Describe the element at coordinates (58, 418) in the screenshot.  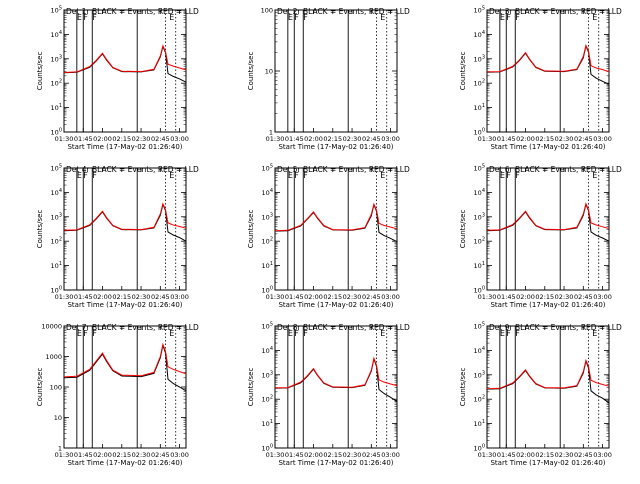
I see `y-tick-label: 10` at that location.